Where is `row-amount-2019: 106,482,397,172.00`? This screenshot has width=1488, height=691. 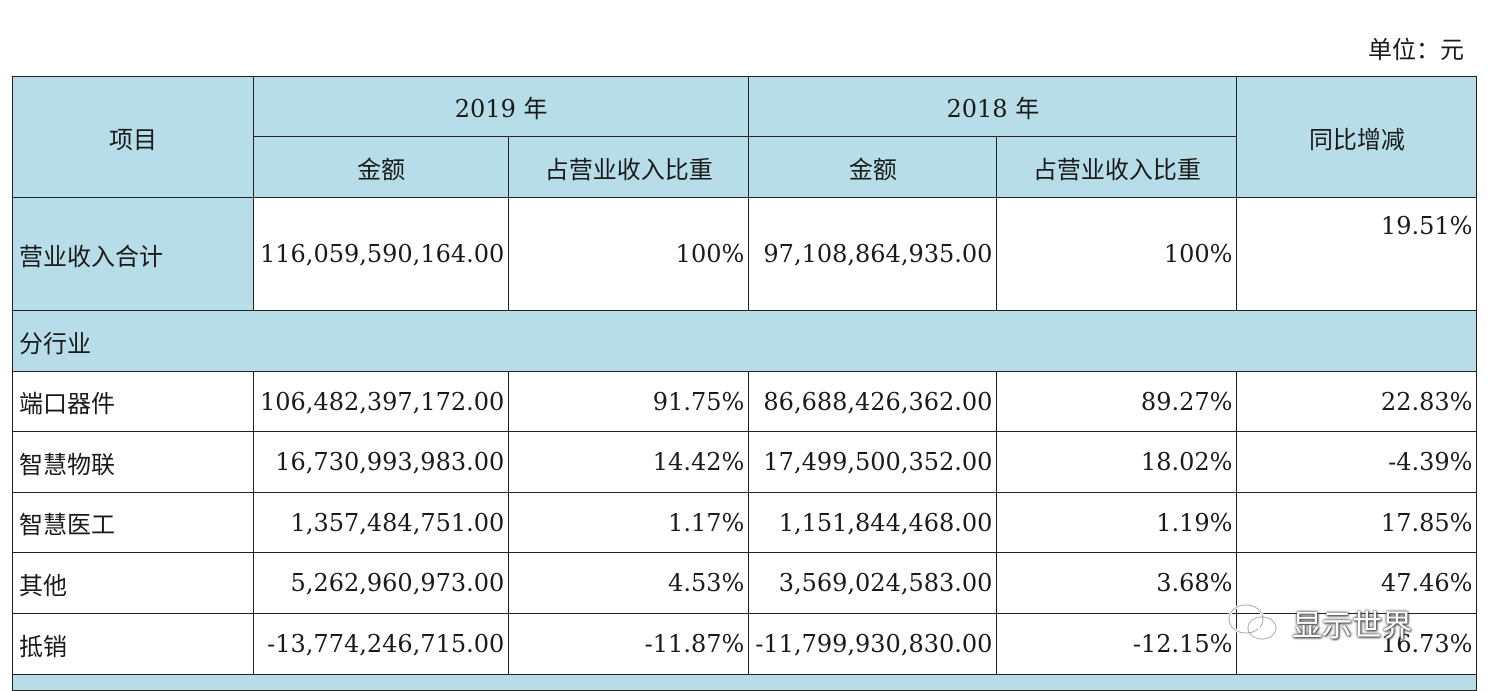 row-amount-2019: 106,482,397,172.00 is located at coordinates (381, 401).